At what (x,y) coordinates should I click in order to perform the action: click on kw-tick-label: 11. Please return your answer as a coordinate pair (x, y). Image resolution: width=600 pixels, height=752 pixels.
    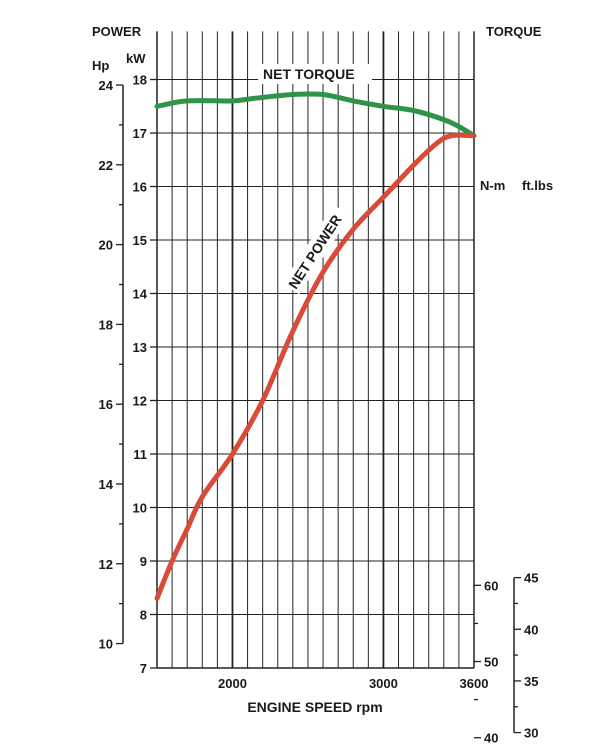
    Looking at the image, I should click on (140, 454).